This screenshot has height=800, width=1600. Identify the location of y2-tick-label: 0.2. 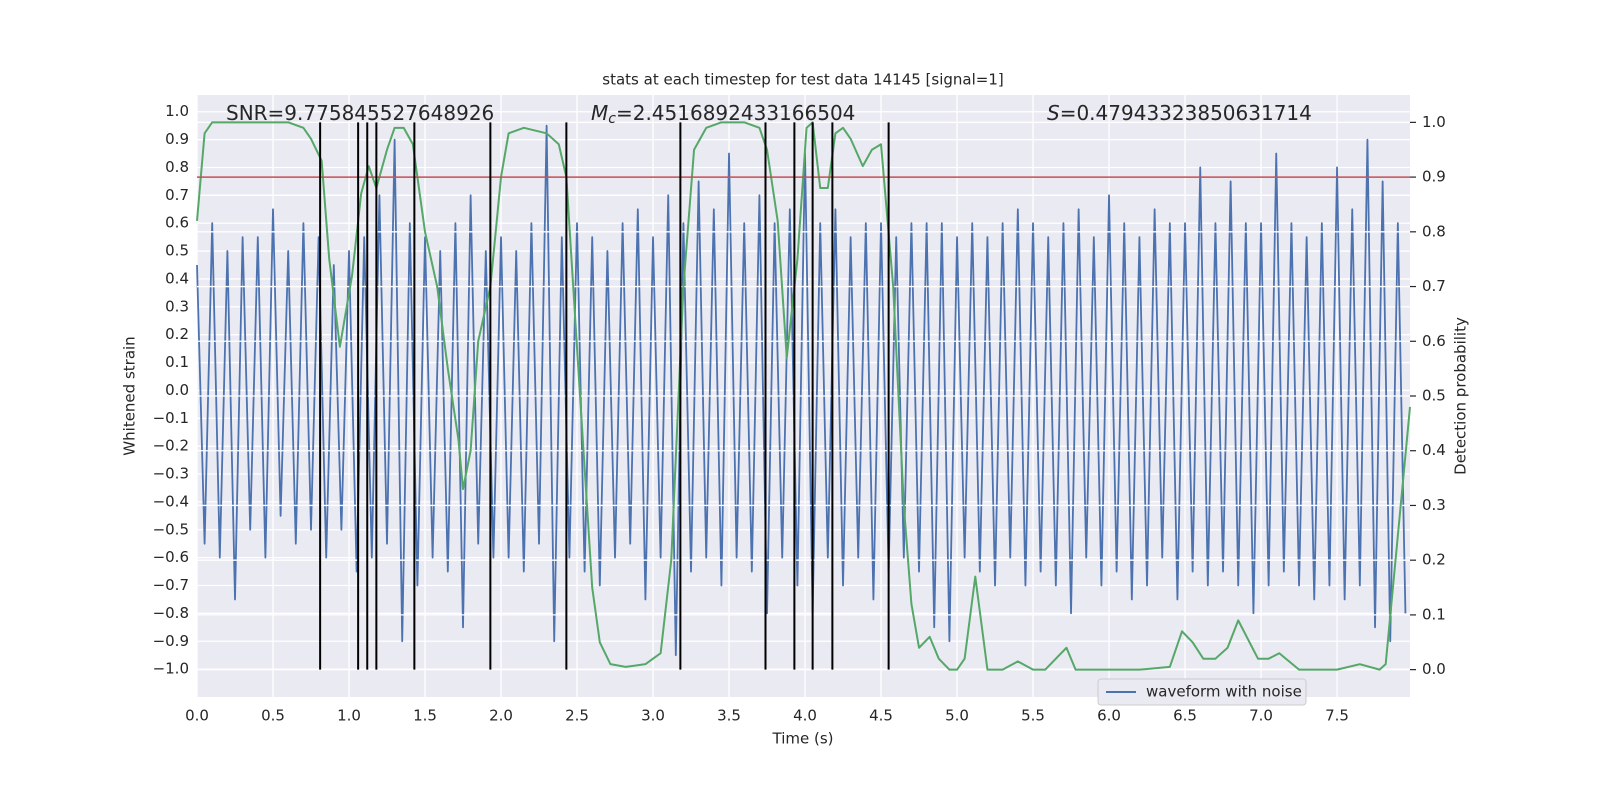
(1434, 560).